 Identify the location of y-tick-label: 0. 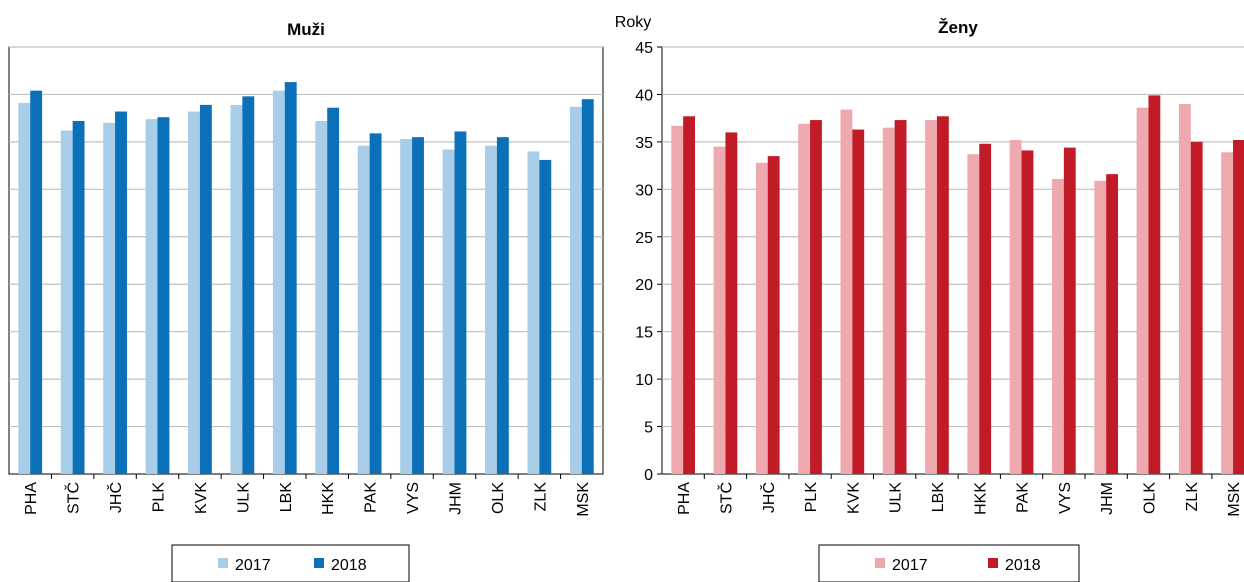
(648, 475).